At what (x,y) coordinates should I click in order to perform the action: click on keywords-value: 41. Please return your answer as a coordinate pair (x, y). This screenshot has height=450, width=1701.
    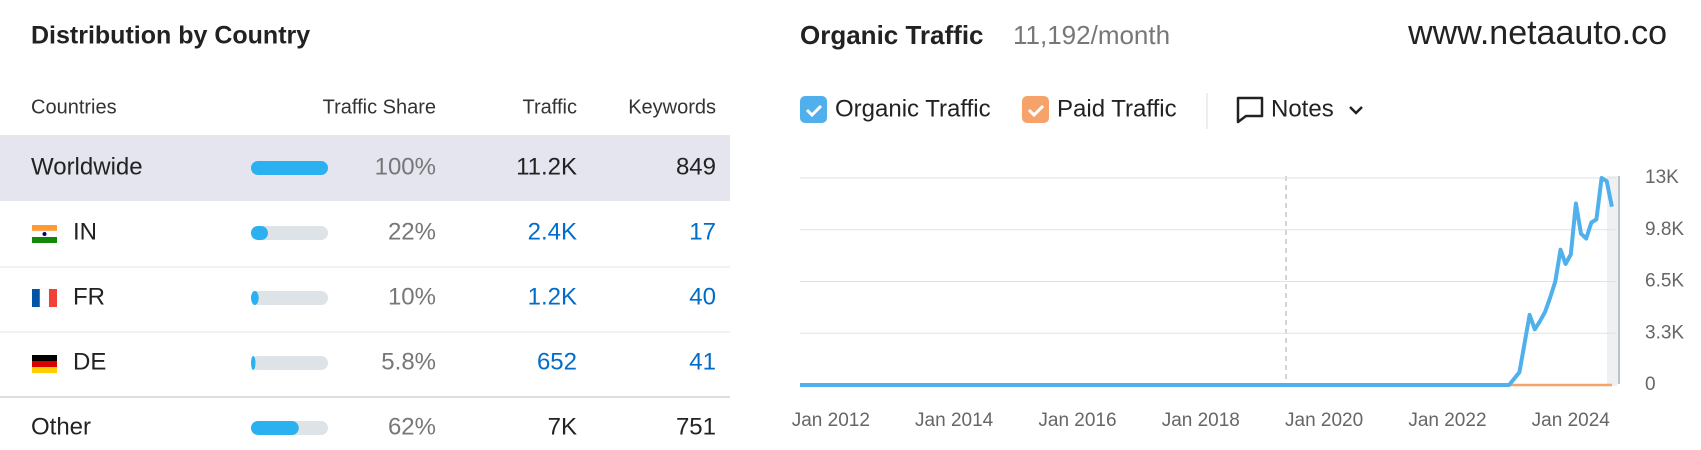
    Looking at the image, I should click on (702, 361).